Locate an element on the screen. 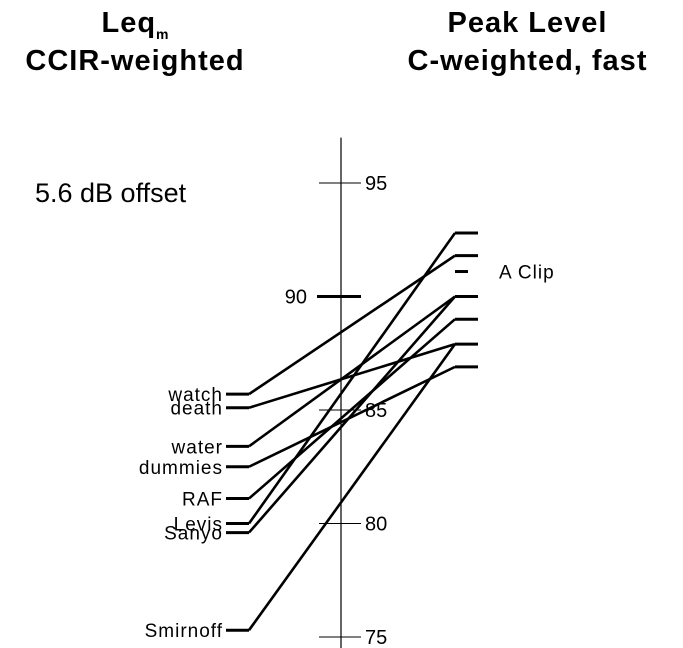 This screenshot has width=683, height=648. left-scale-subscript: m is located at coordinates (162, 33).